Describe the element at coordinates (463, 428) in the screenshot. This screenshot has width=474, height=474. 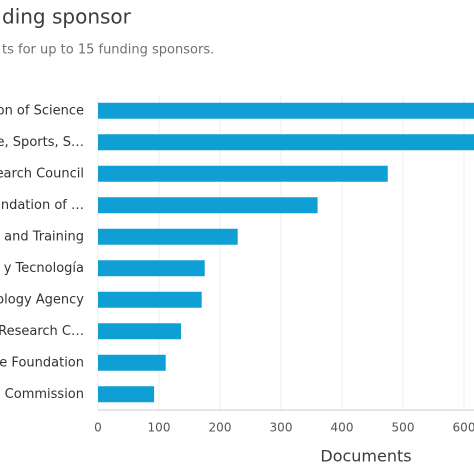
I see `x-tick-label: 600` at that location.